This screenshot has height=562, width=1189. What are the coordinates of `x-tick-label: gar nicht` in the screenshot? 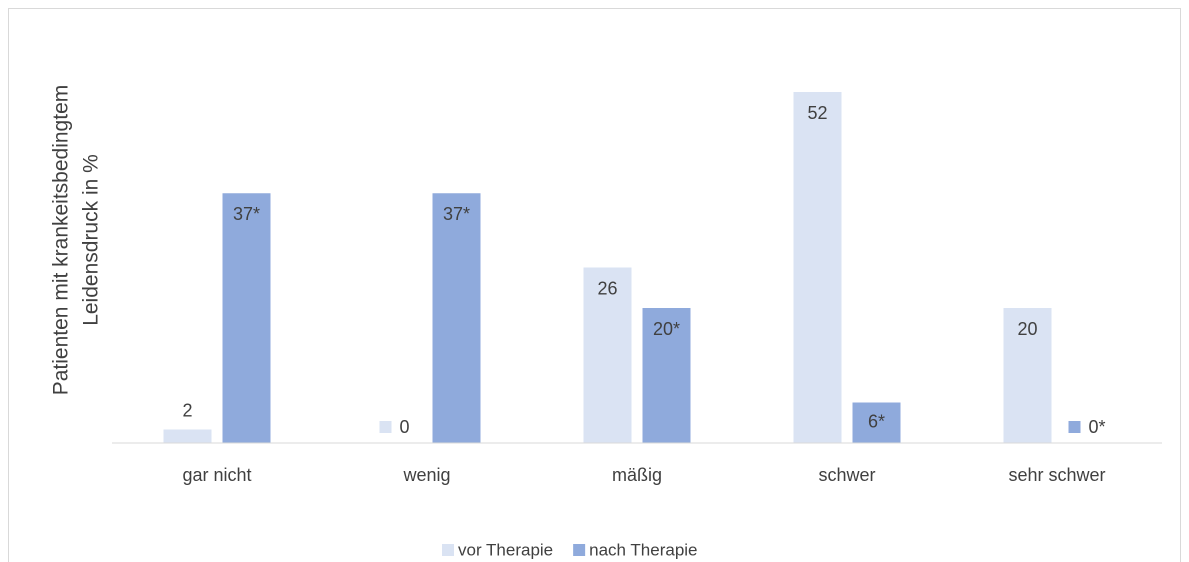 It's located at (216, 475).